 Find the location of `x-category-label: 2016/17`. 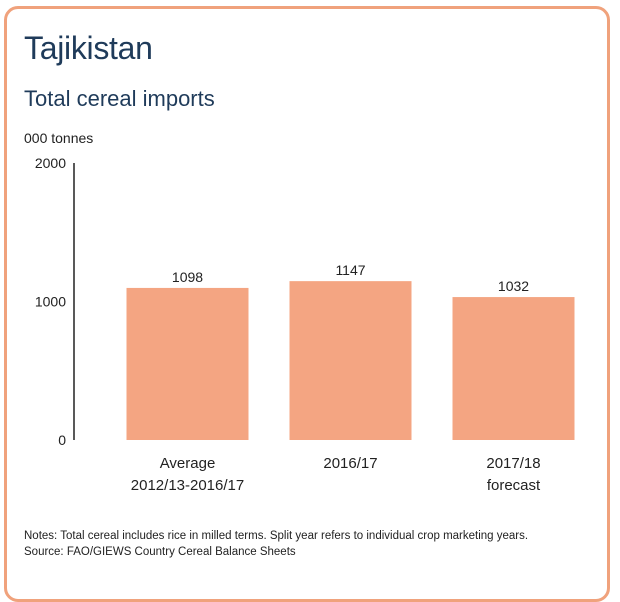

x-category-label: 2016/17 is located at coordinates (350, 463).